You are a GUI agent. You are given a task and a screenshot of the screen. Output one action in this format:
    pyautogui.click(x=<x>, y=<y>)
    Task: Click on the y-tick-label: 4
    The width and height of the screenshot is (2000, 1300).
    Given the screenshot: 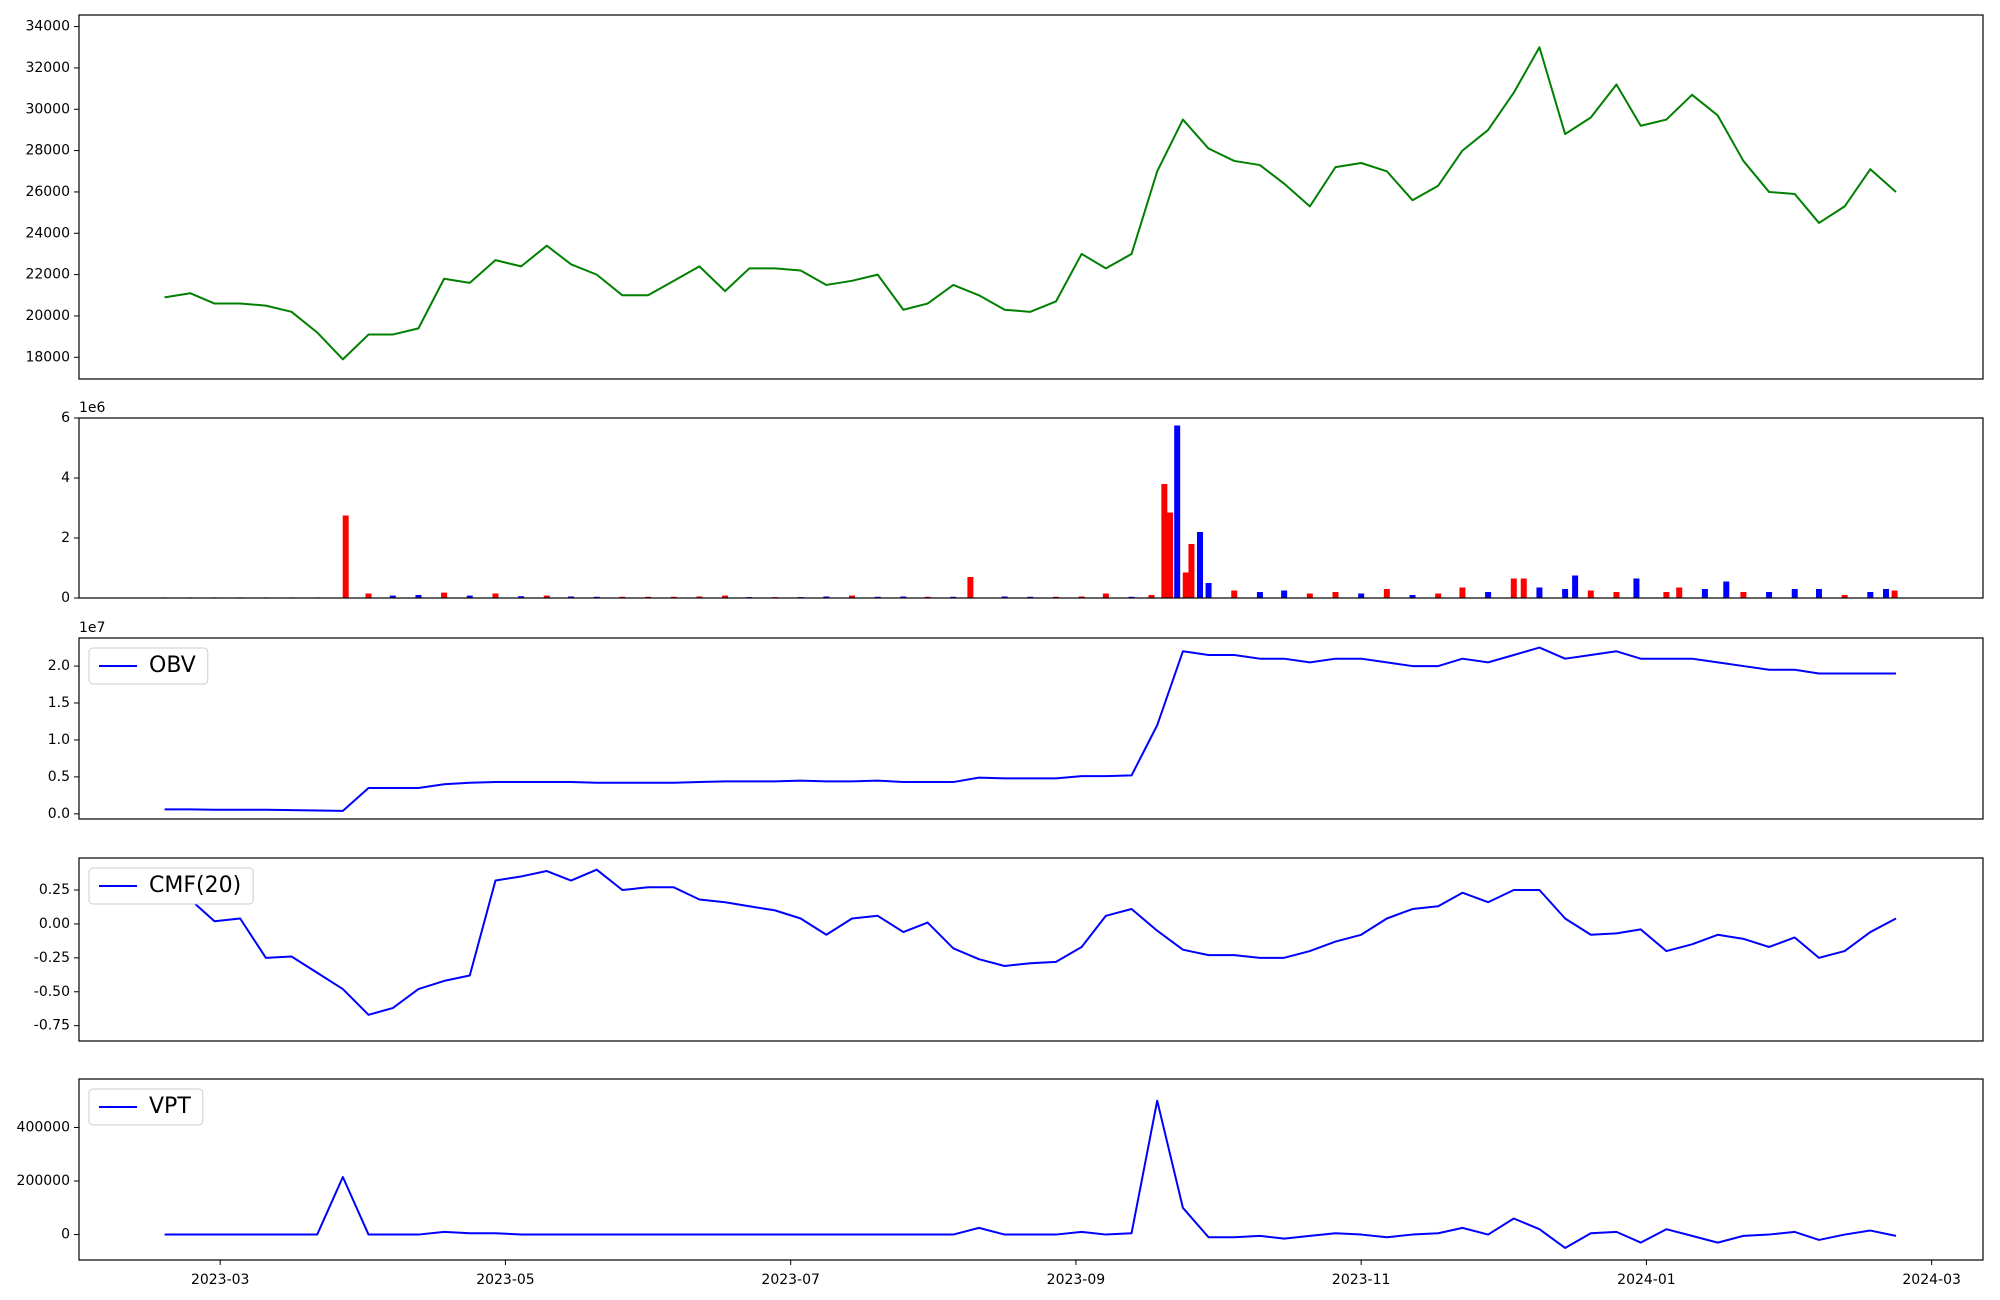 What is the action you would take?
    pyautogui.click(x=65, y=478)
    